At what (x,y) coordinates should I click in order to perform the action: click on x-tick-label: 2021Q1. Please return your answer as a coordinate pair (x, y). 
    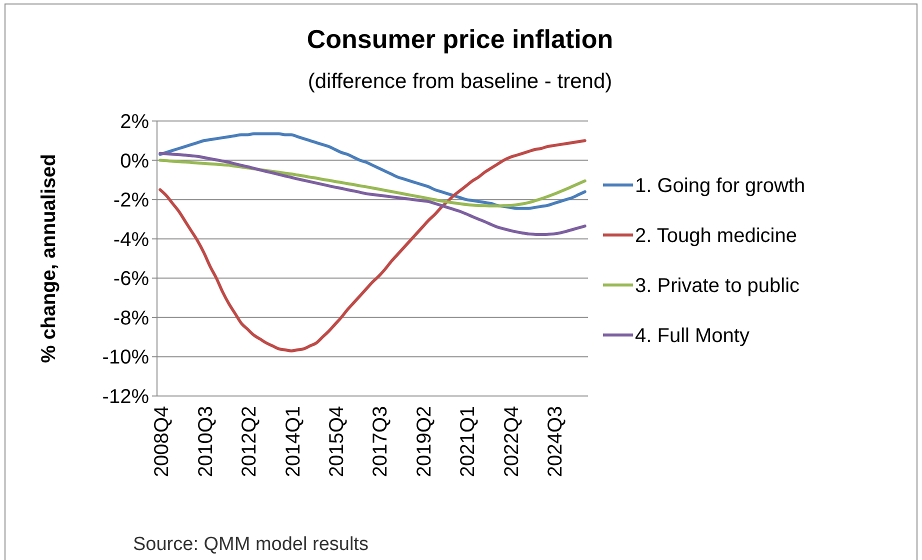
    Looking at the image, I should click on (468, 442).